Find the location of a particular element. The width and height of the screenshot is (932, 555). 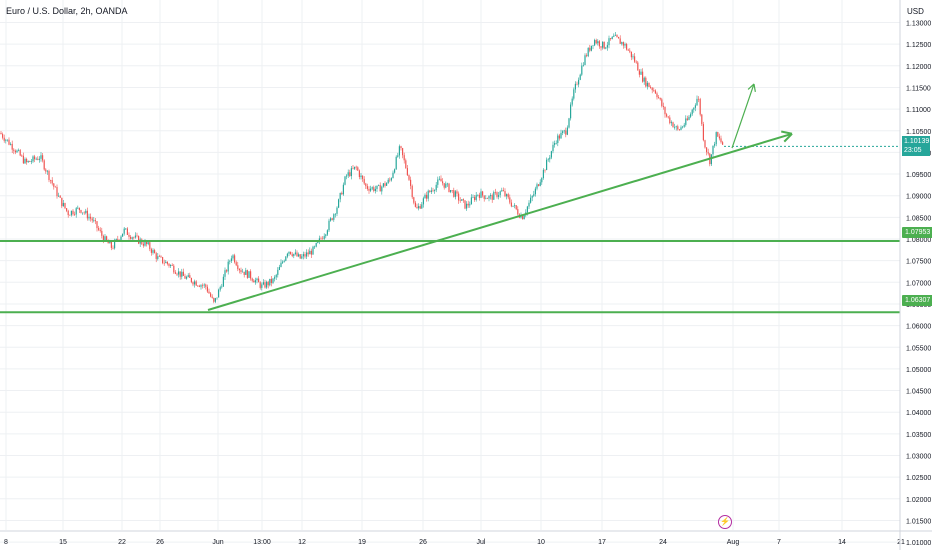

x-tick-label: 8 is located at coordinates (6, 542).